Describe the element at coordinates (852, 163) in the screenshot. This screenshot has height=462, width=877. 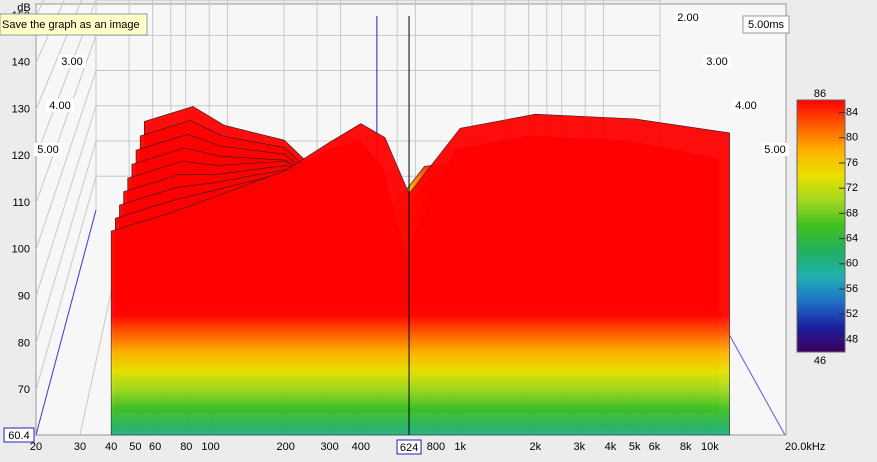
I see `colorbar-tick-label: 76` at that location.